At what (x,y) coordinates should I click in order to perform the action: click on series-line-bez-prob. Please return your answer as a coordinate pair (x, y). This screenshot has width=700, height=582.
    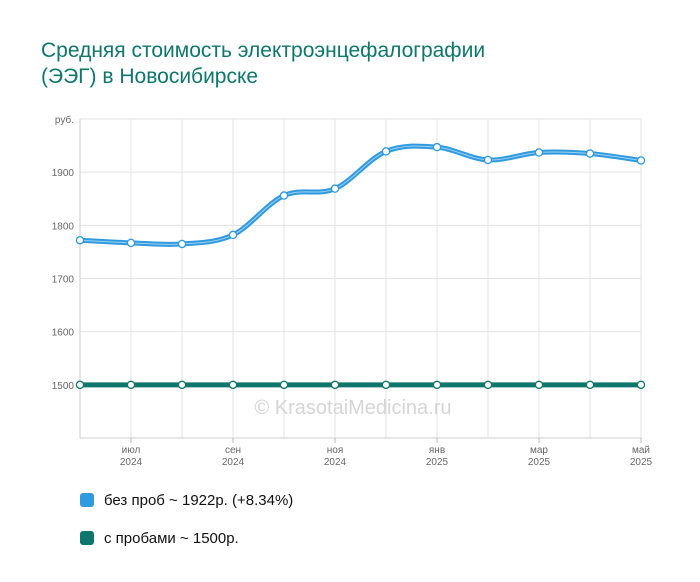
    Looking at the image, I should click on (360, 195).